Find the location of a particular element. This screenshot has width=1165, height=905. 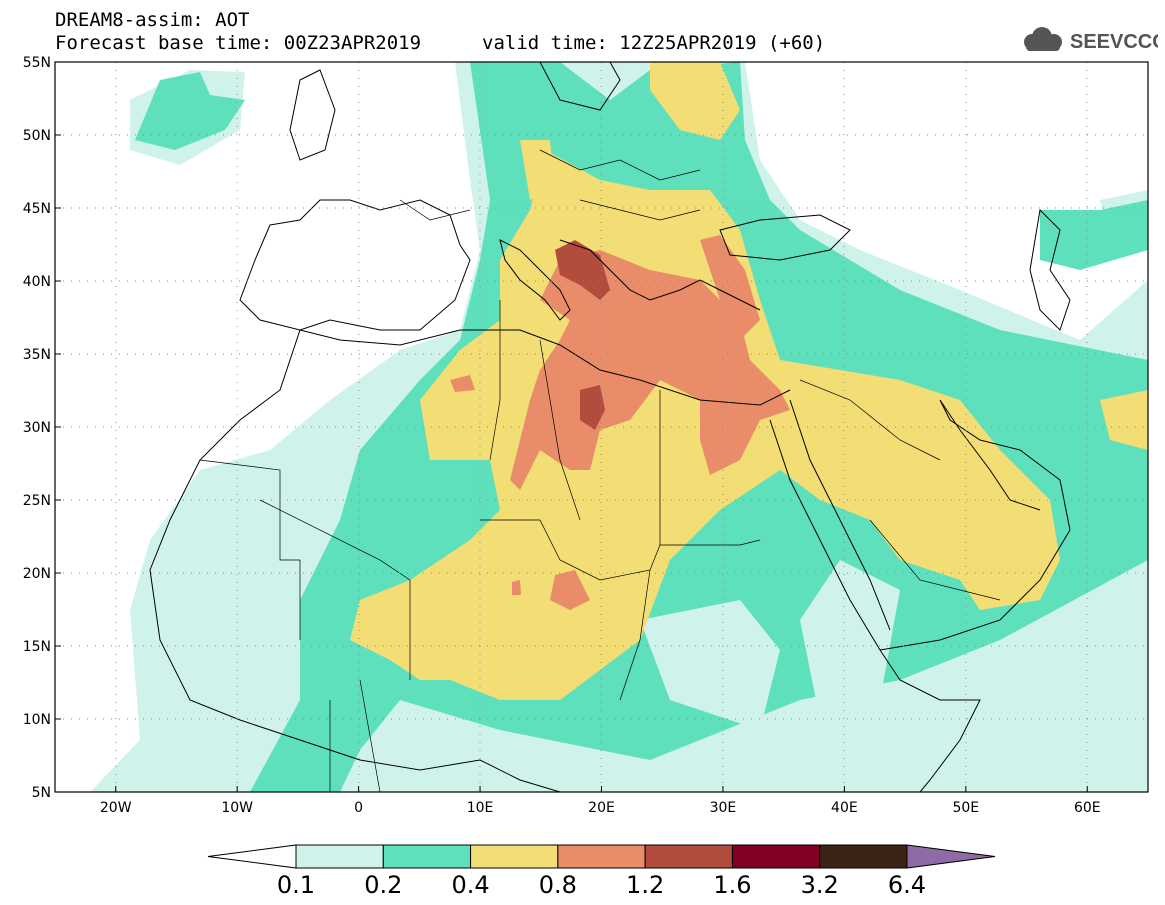

latitude-axis: 55N 50N 45N 40N 35N 30N 25N 20N 15N 10N 5N is located at coordinates (42, 428).